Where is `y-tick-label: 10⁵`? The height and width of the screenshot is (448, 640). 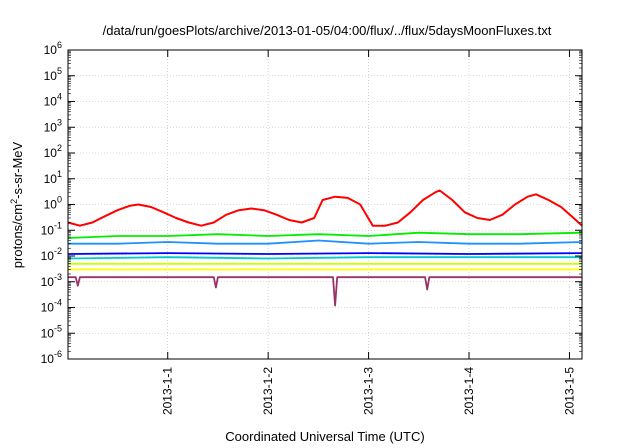 y-tick-label: 10⁵ is located at coordinates (53, 74).